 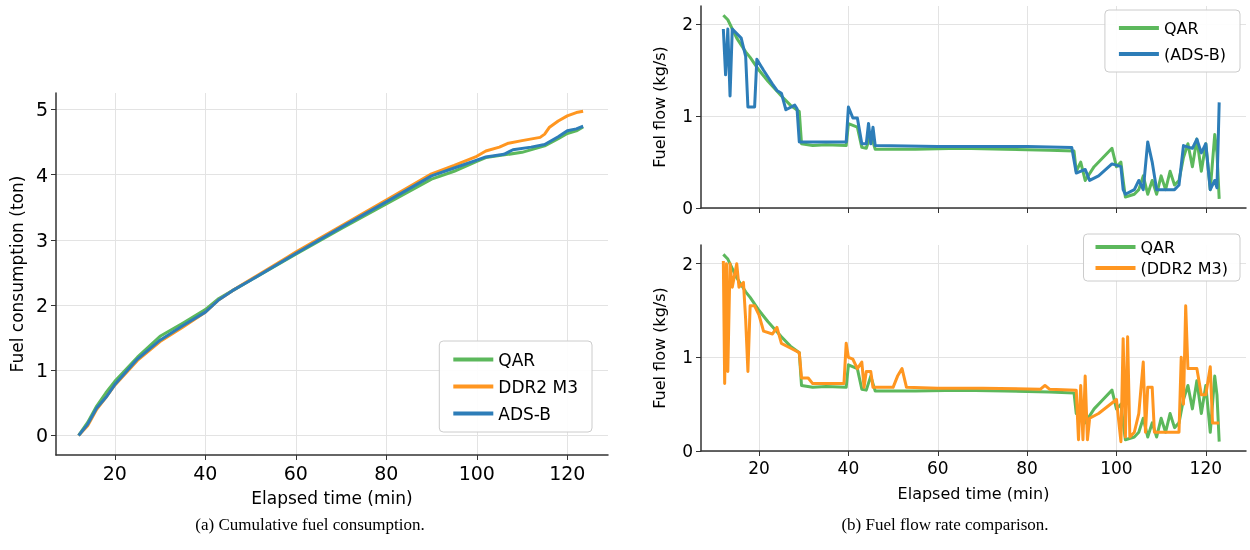 I want to click on y-tick-label: 5, so click(x=41, y=109).